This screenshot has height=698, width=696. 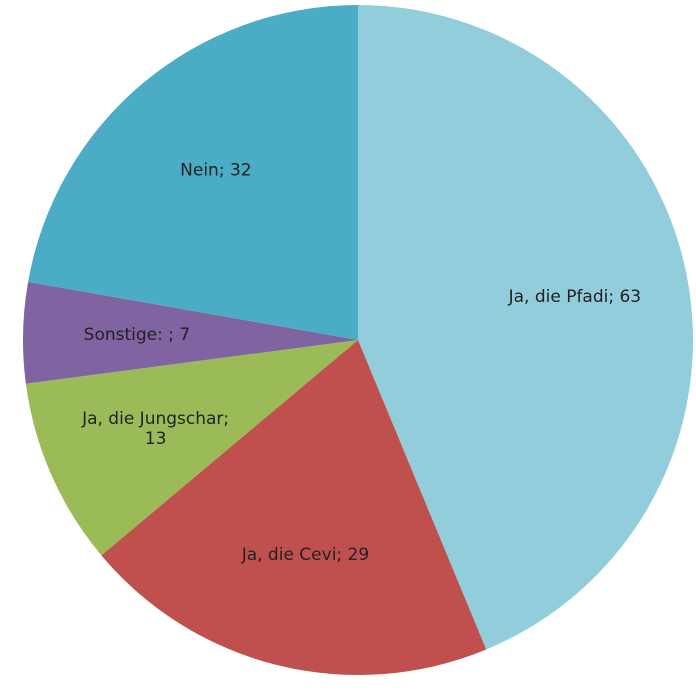 What do you see at coordinates (215, 171) in the screenshot?
I see `data-label: Nein; 32` at bounding box center [215, 171].